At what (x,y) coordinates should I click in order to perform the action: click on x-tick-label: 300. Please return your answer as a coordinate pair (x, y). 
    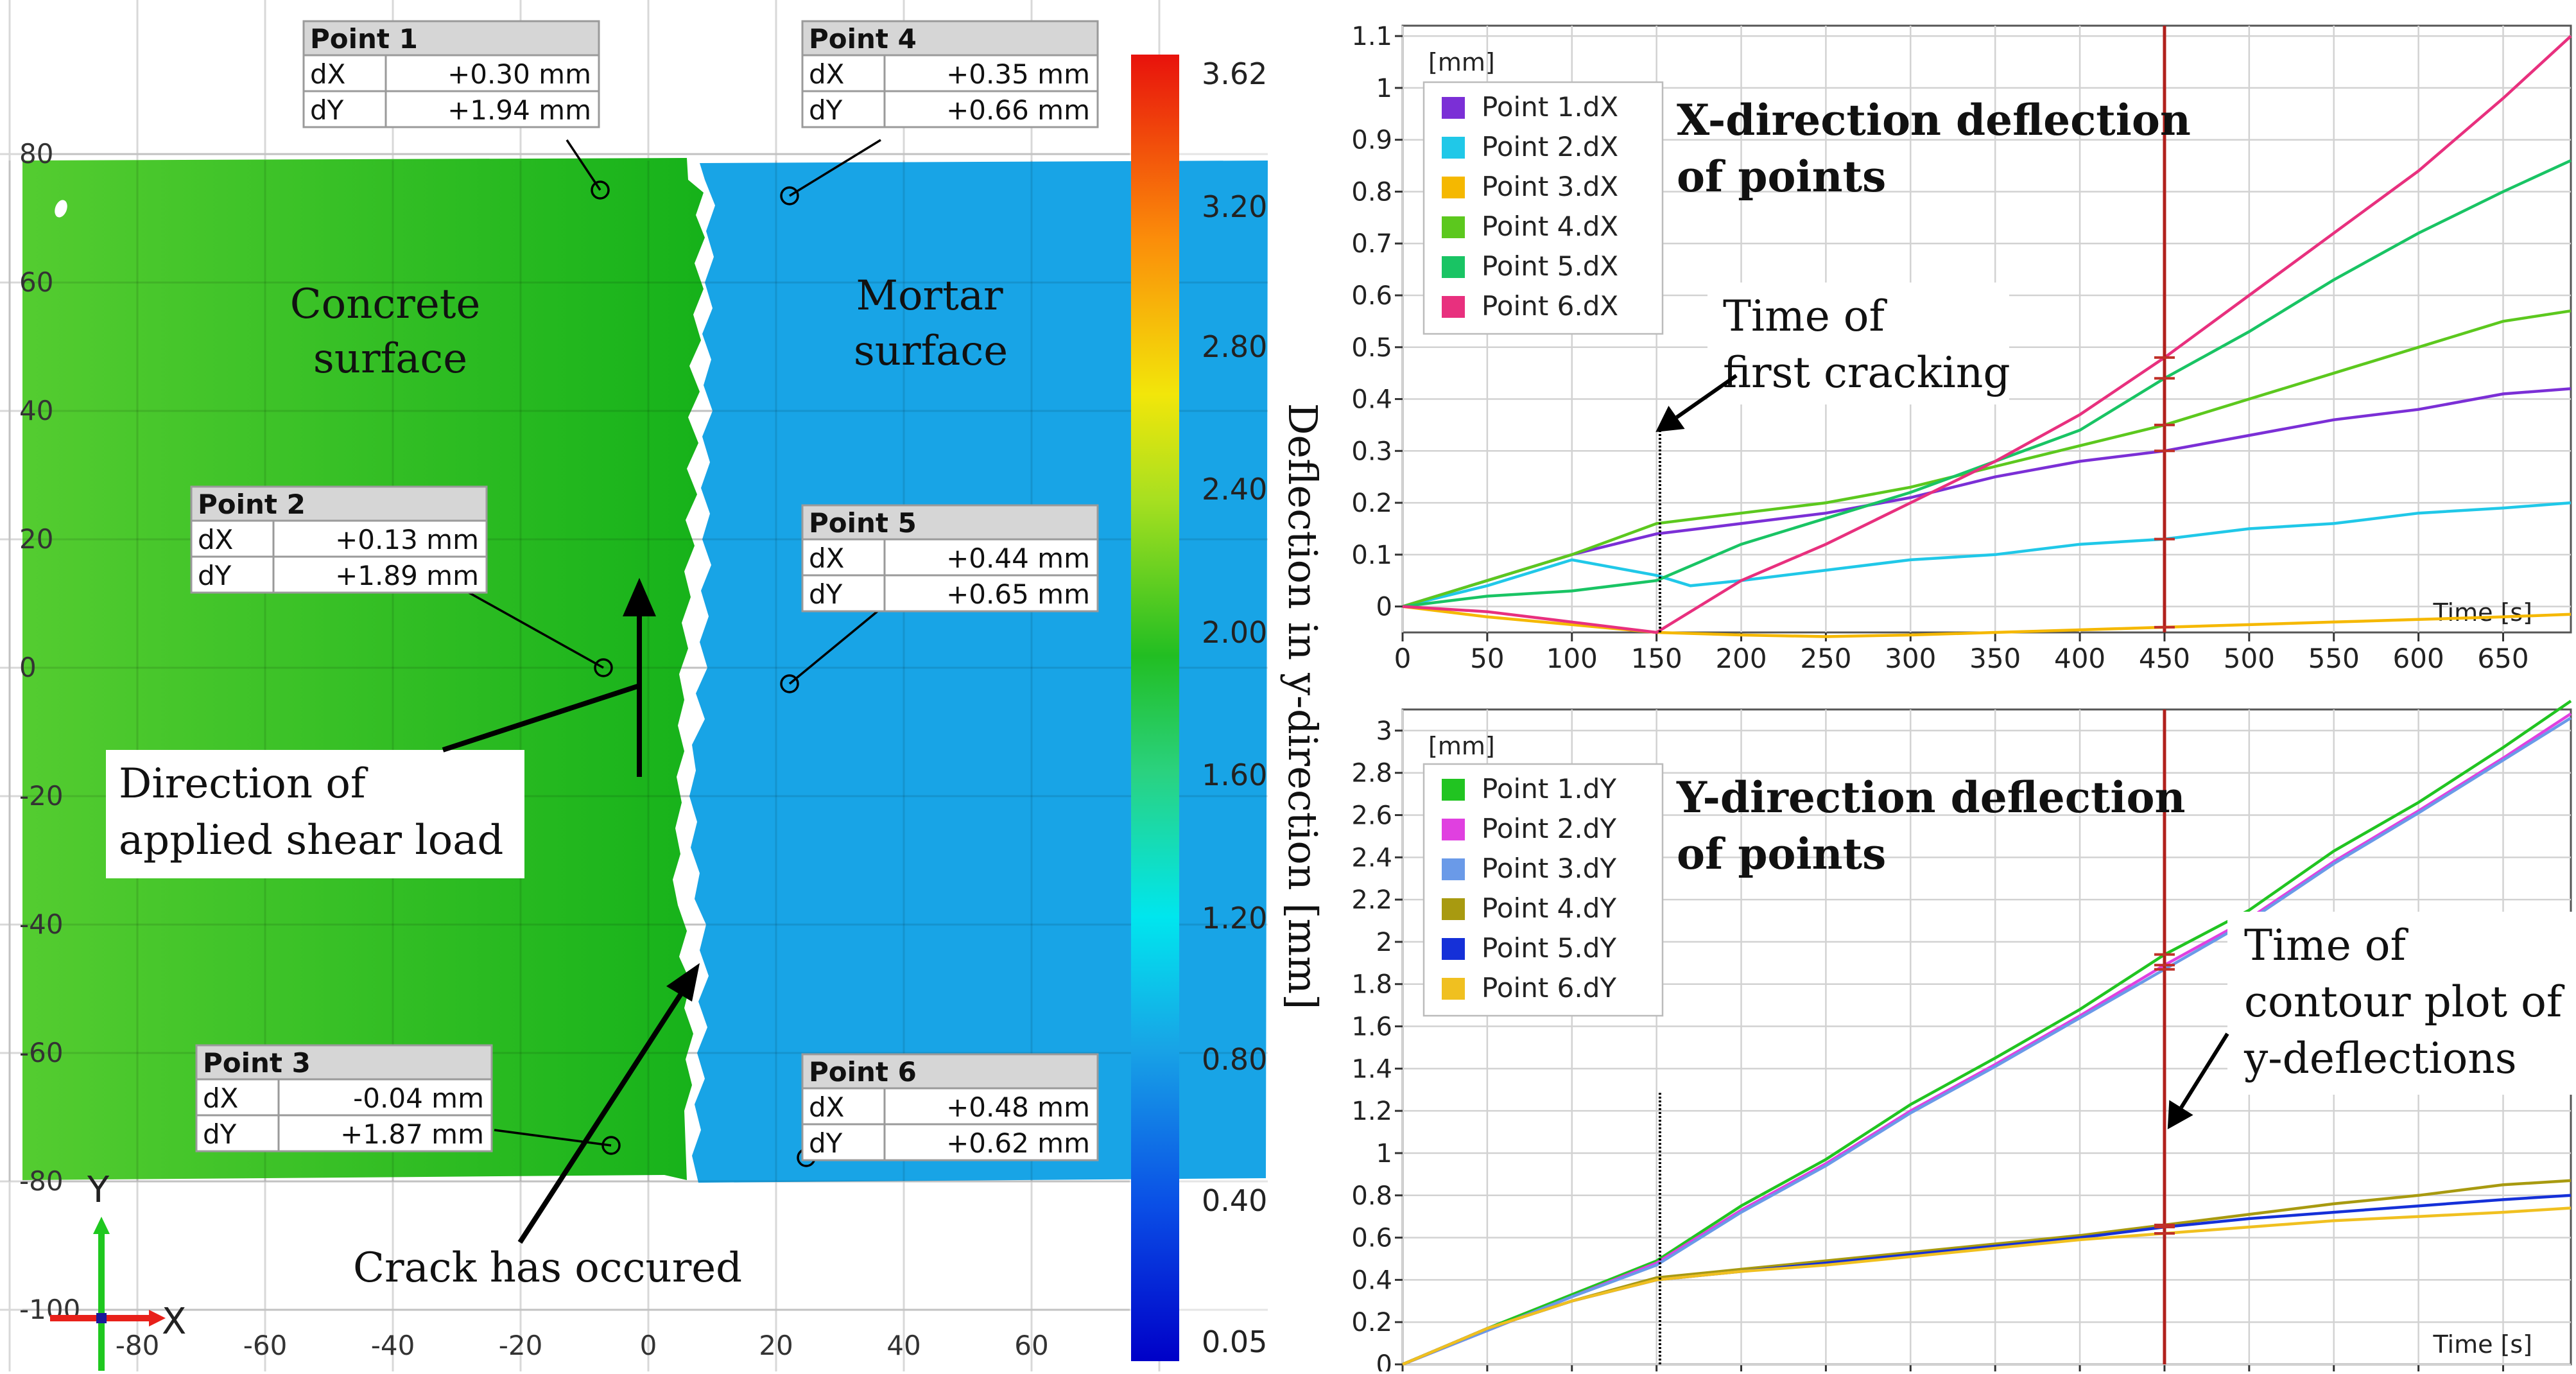
    Looking at the image, I should click on (1911, 658).